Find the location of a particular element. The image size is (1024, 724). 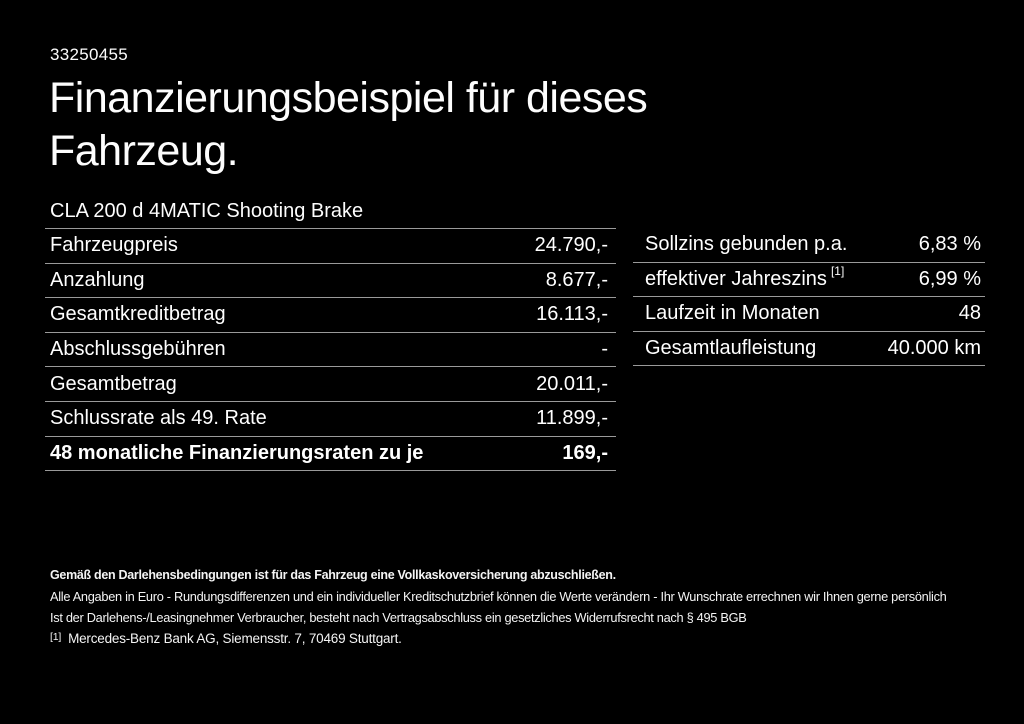

table-row-gesamtlaufleistung: Gesamtlaufleistung 40.000 km is located at coordinates (809, 349).